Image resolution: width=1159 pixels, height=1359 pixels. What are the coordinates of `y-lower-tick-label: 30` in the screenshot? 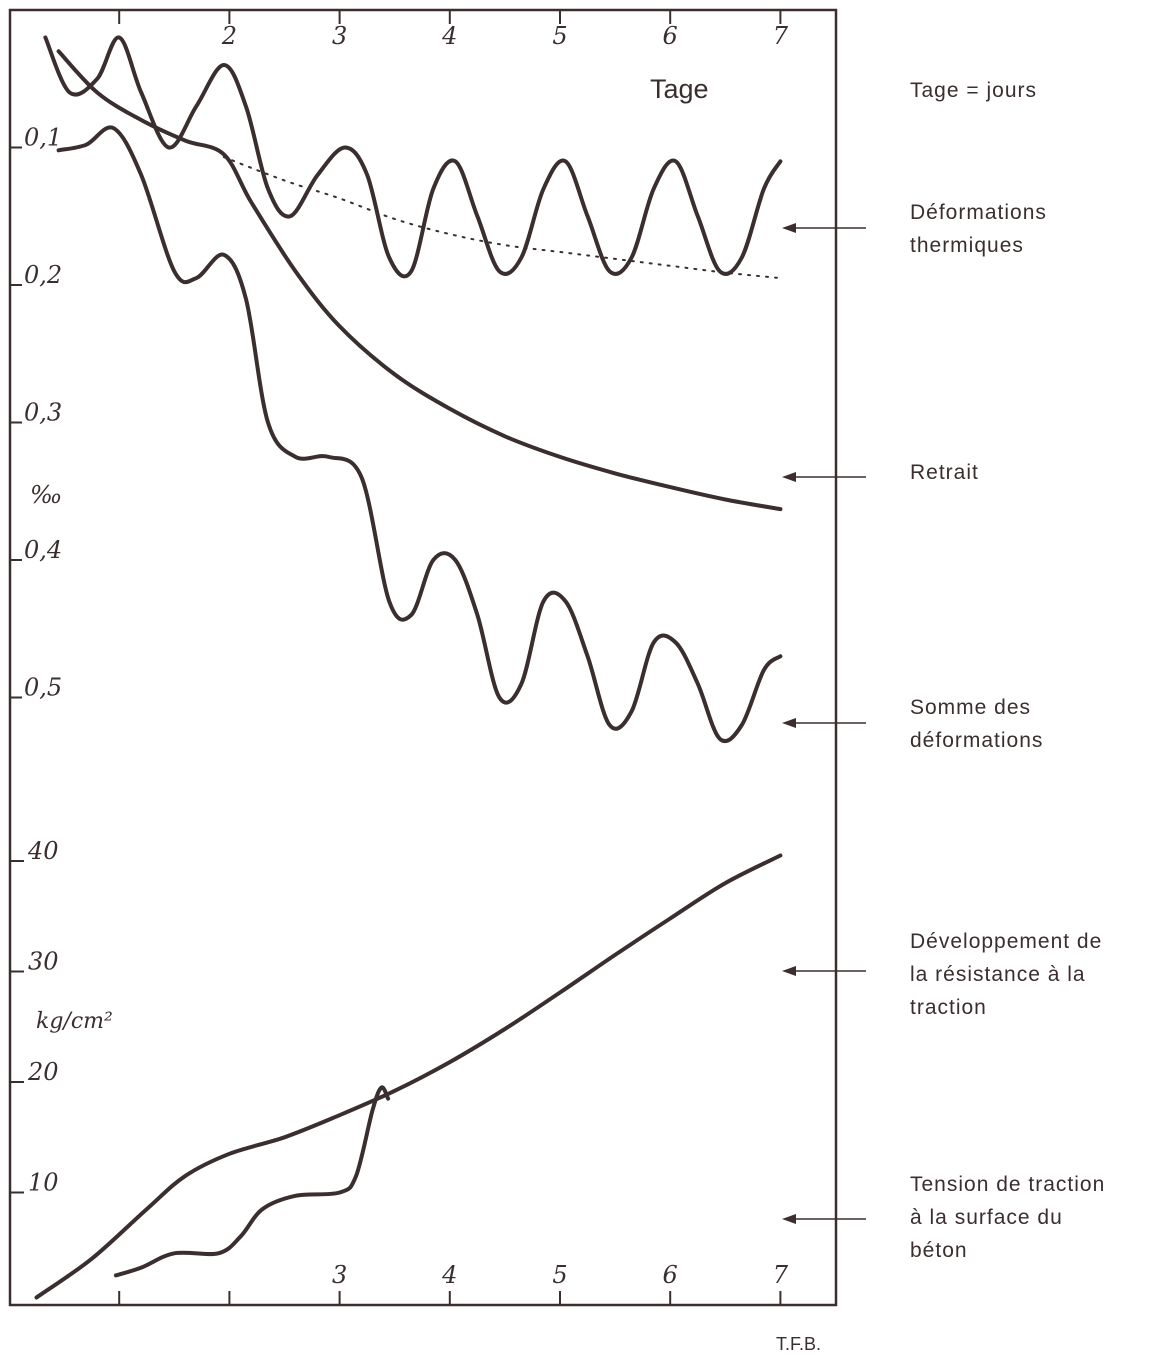 It's located at (43, 962).